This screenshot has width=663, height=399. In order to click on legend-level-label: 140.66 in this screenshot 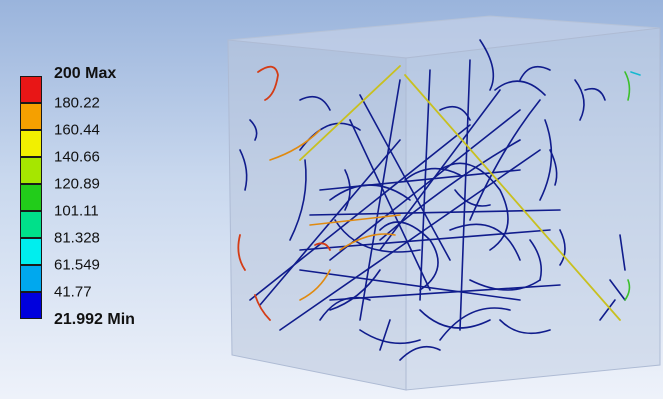, I will do `click(77, 157)`.